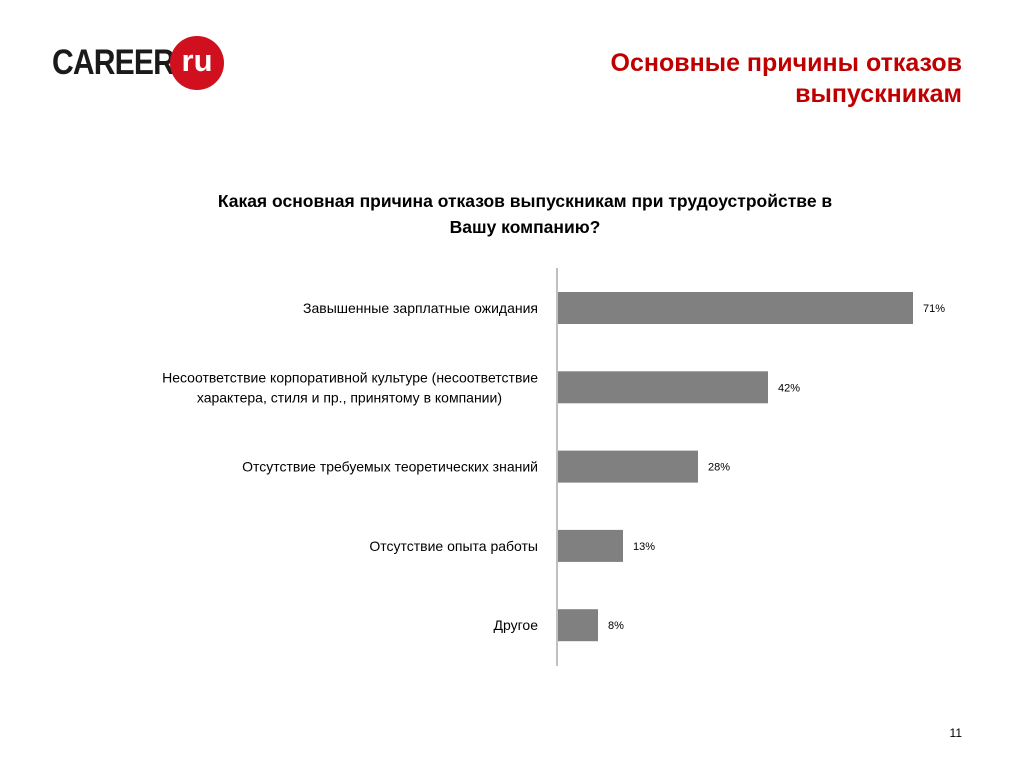  I want to click on data-label: 71%, so click(934, 309).